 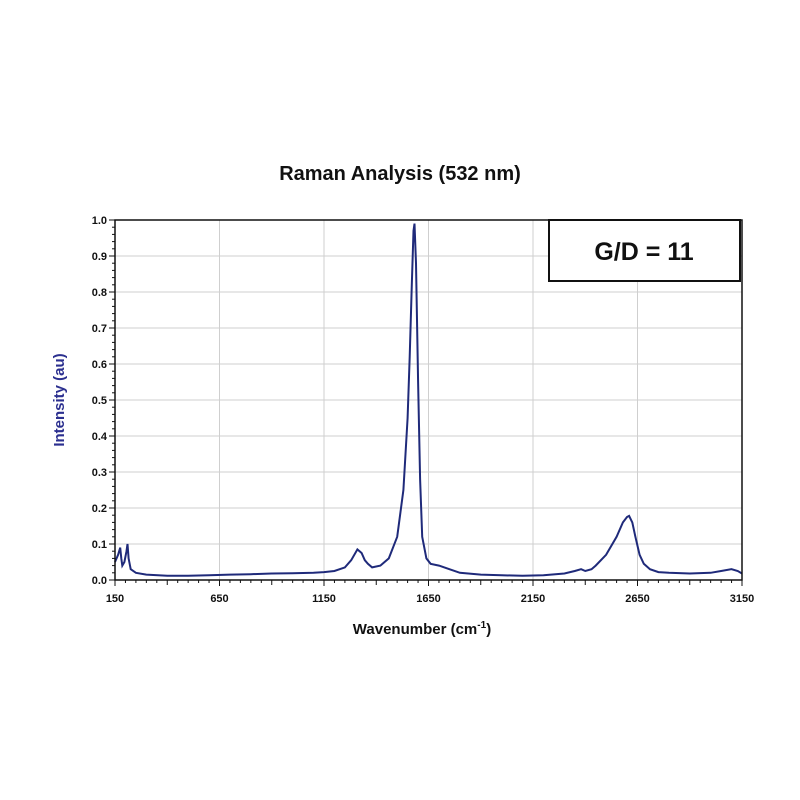 I want to click on y-tick-label: 0.2, so click(x=99, y=509).